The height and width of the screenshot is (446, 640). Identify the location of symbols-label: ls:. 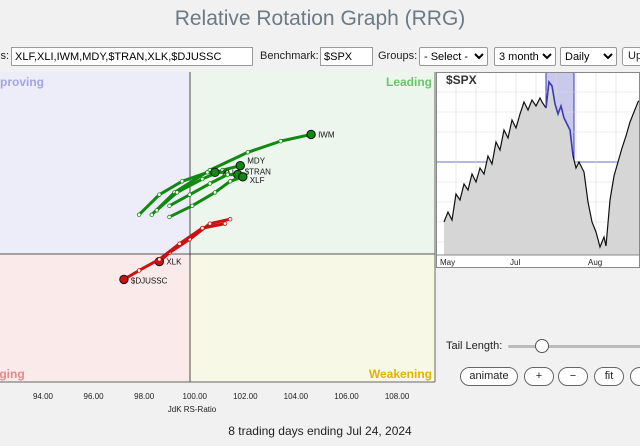
(4, 56).